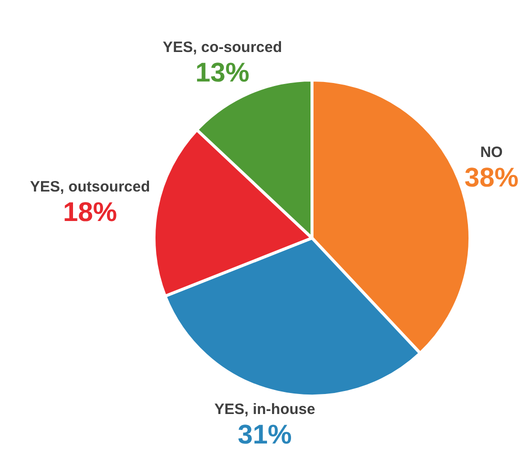 Image resolution: width=530 pixels, height=467 pixels. What do you see at coordinates (90, 187) in the screenshot?
I see `slice-label: YES, outsourced` at bounding box center [90, 187].